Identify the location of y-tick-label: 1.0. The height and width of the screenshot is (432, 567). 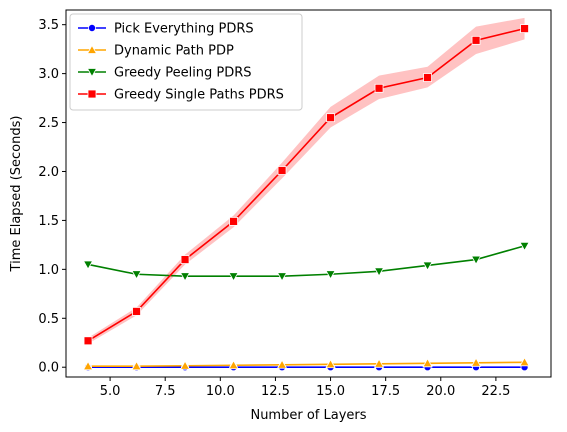
(48, 270).